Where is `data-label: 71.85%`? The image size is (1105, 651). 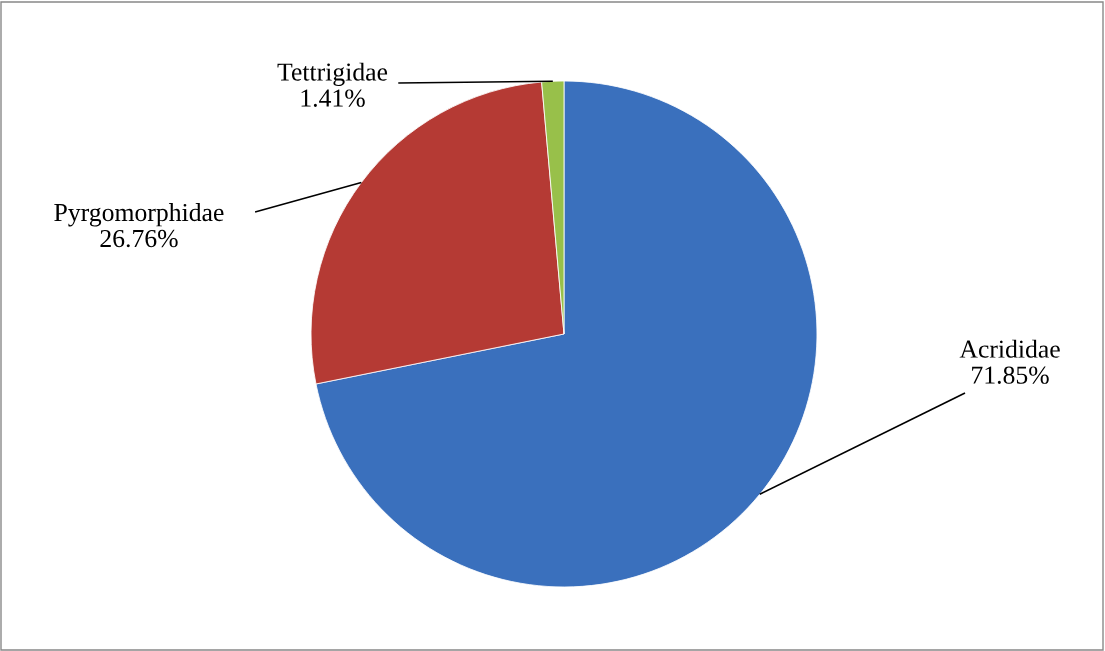
data-label: 71.85% is located at coordinates (1010, 375).